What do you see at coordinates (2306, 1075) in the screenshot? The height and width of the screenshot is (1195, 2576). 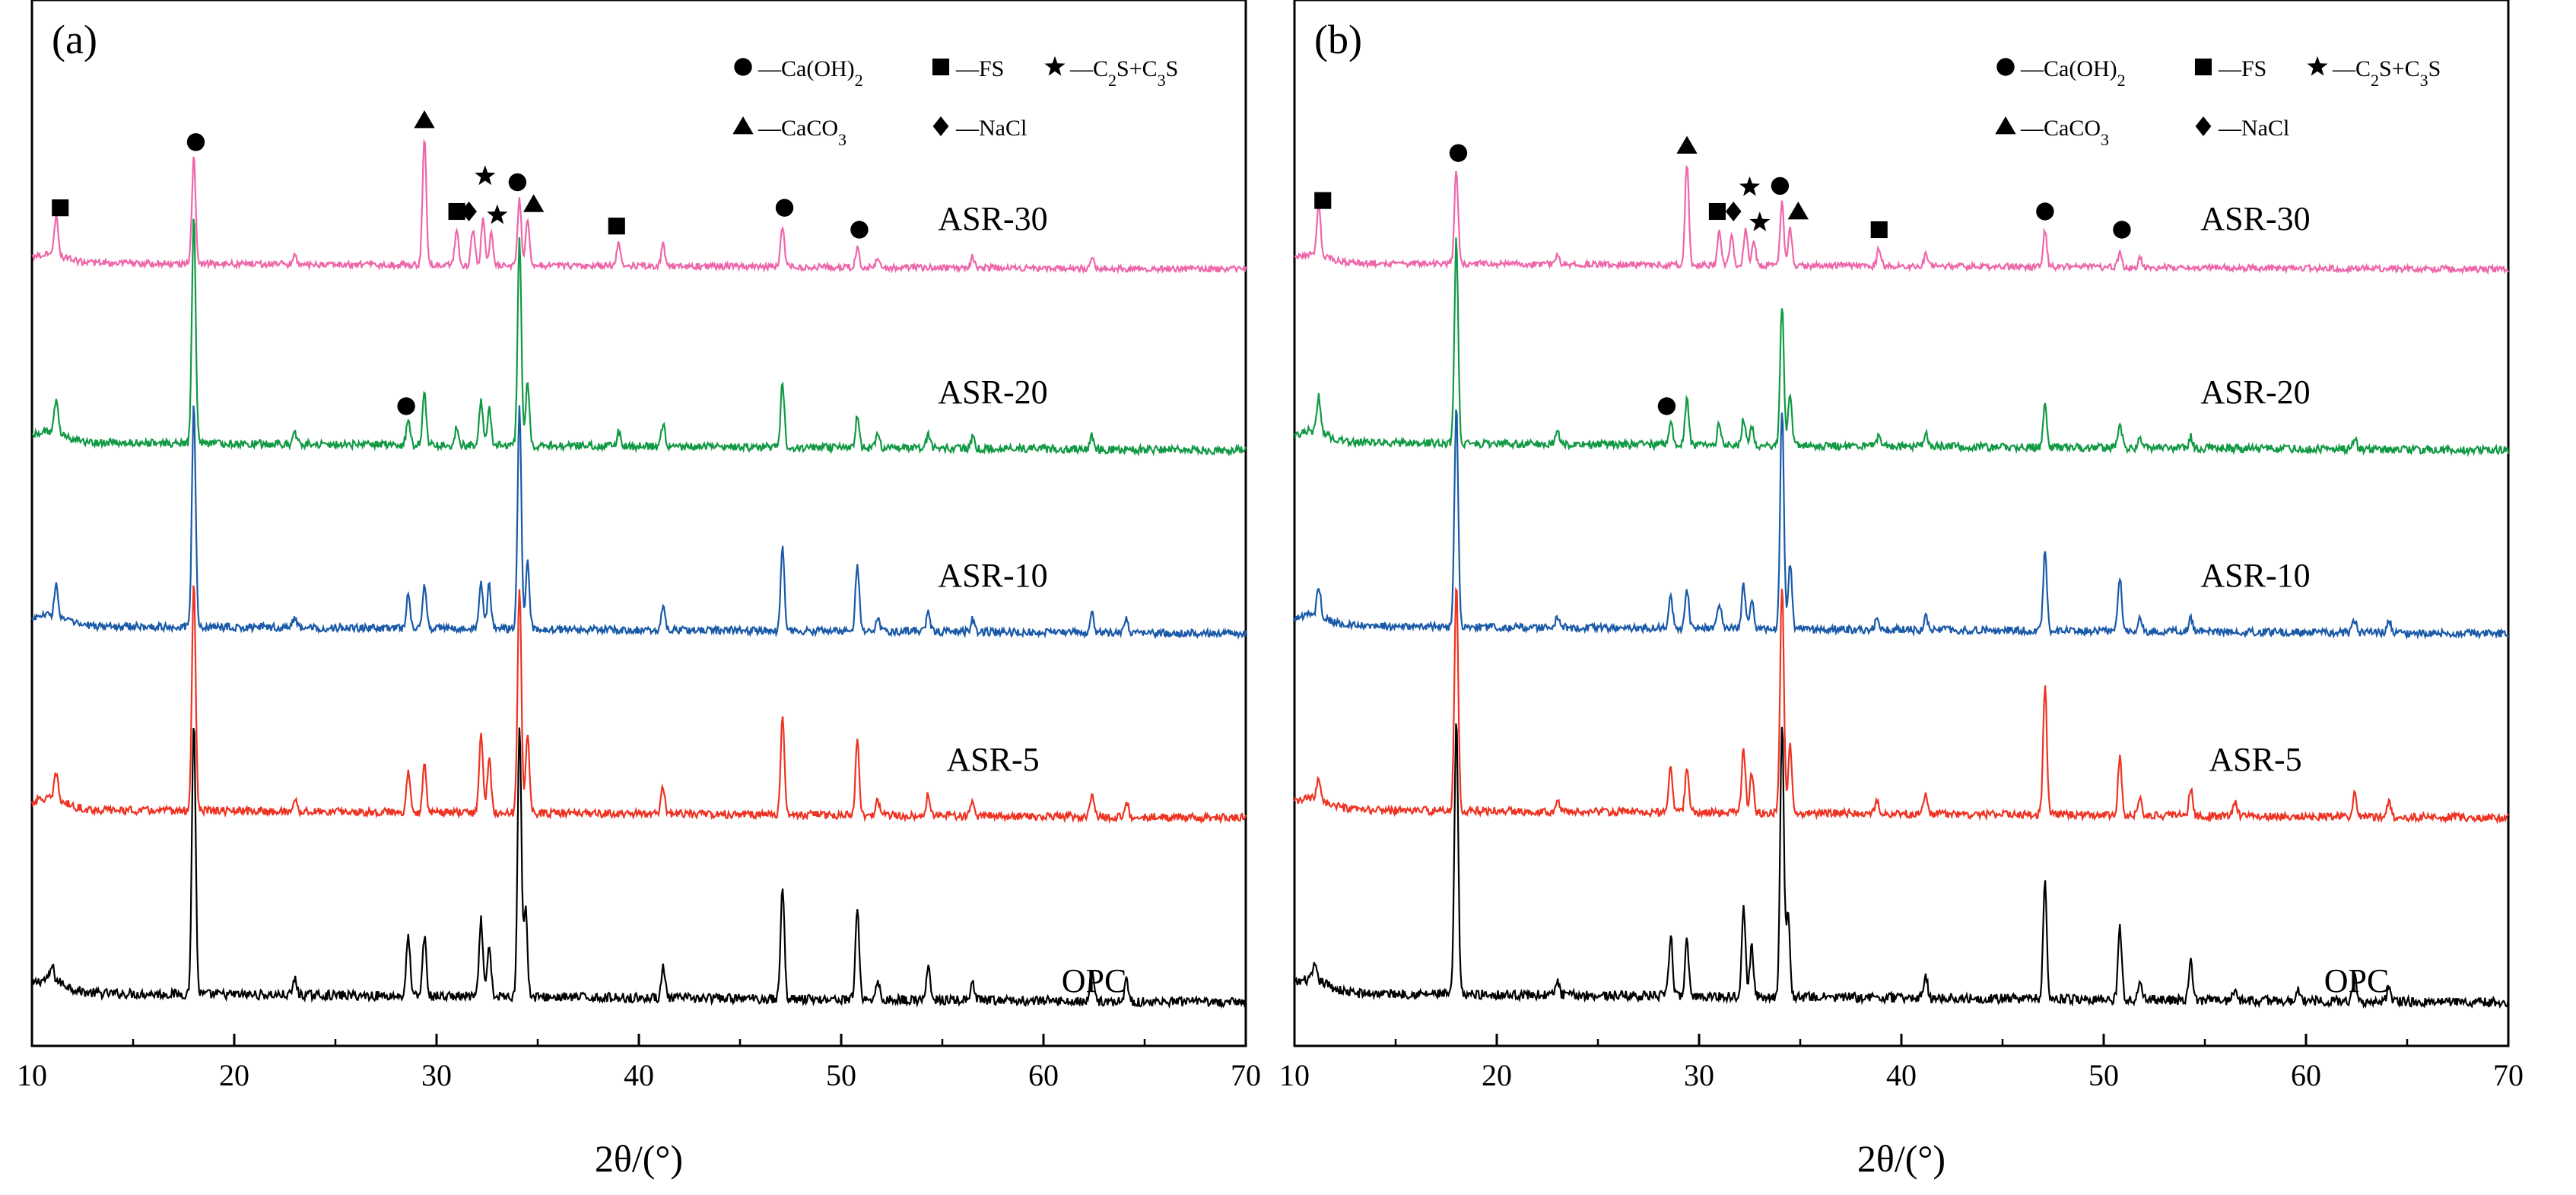 I see `x-tick-label: 60` at bounding box center [2306, 1075].